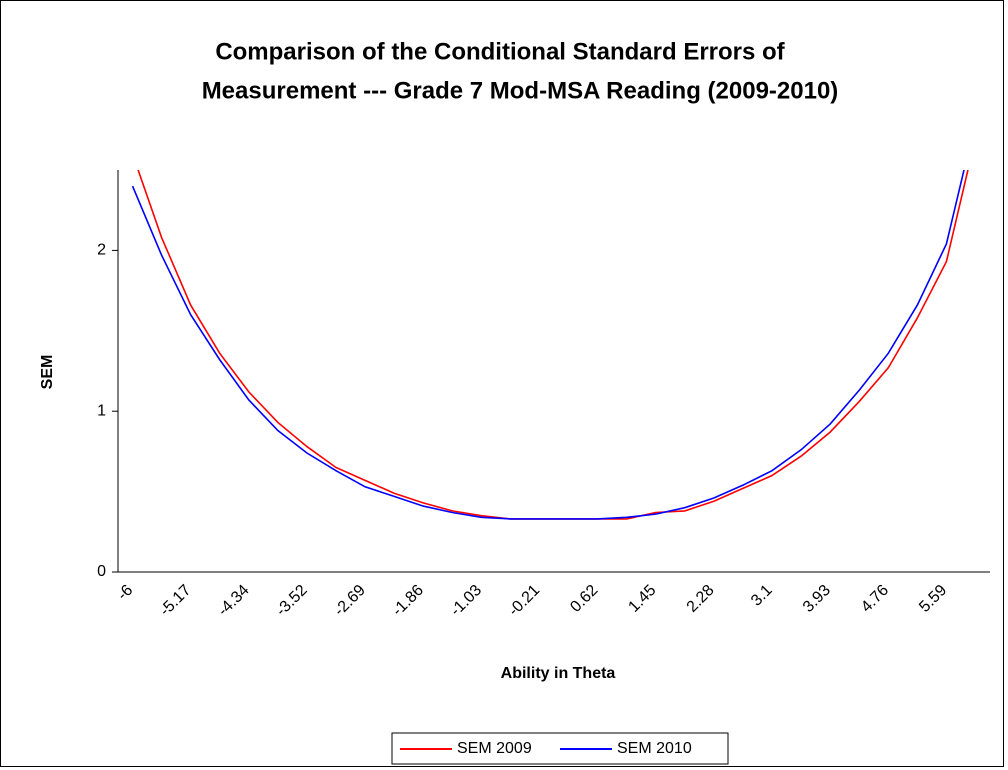  Describe the element at coordinates (47, 372) in the screenshot. I see `y-axis-title: SEM` at that location.